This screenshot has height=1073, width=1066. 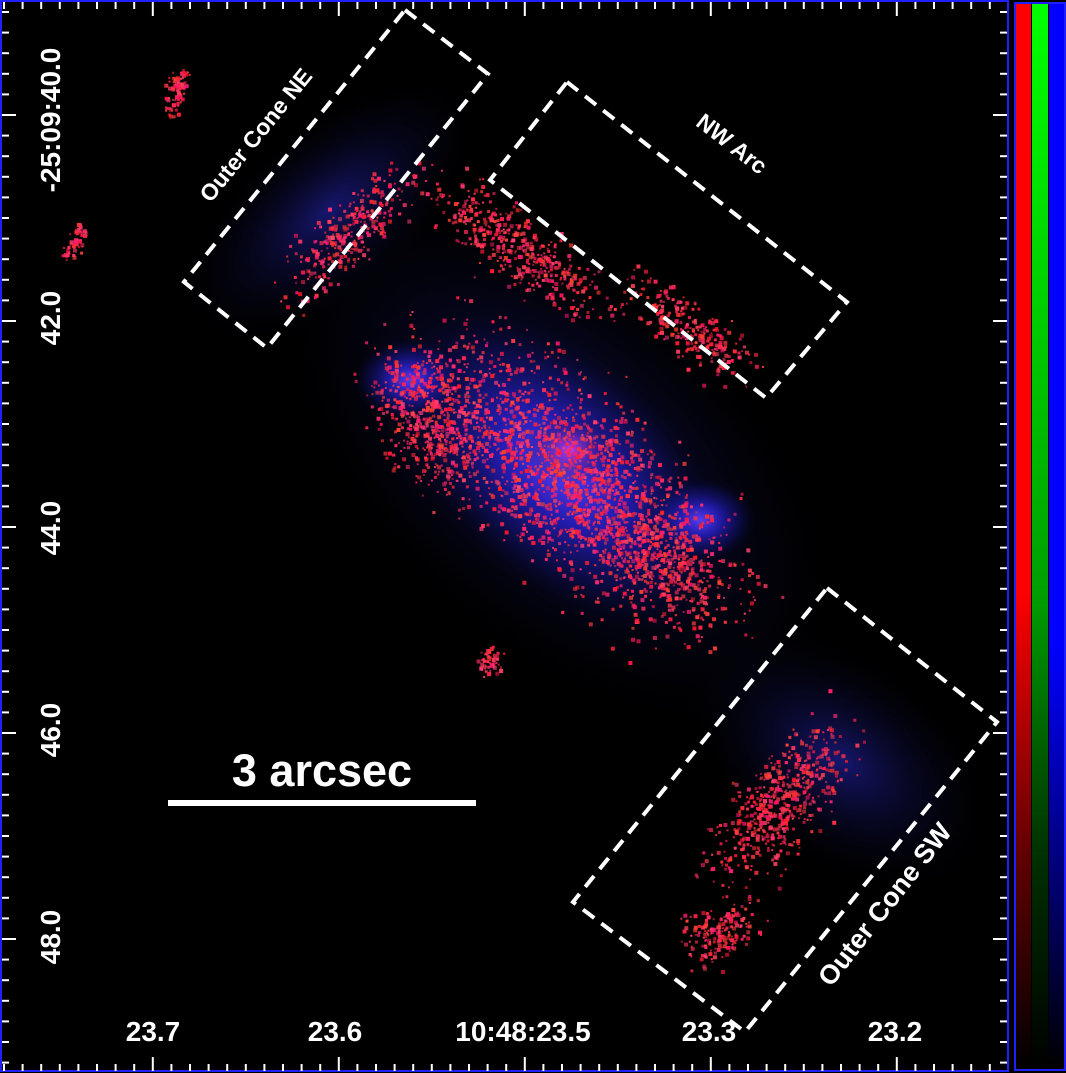 I want to click on dec-tick-label: 48.0, so click(x=50, y=937).